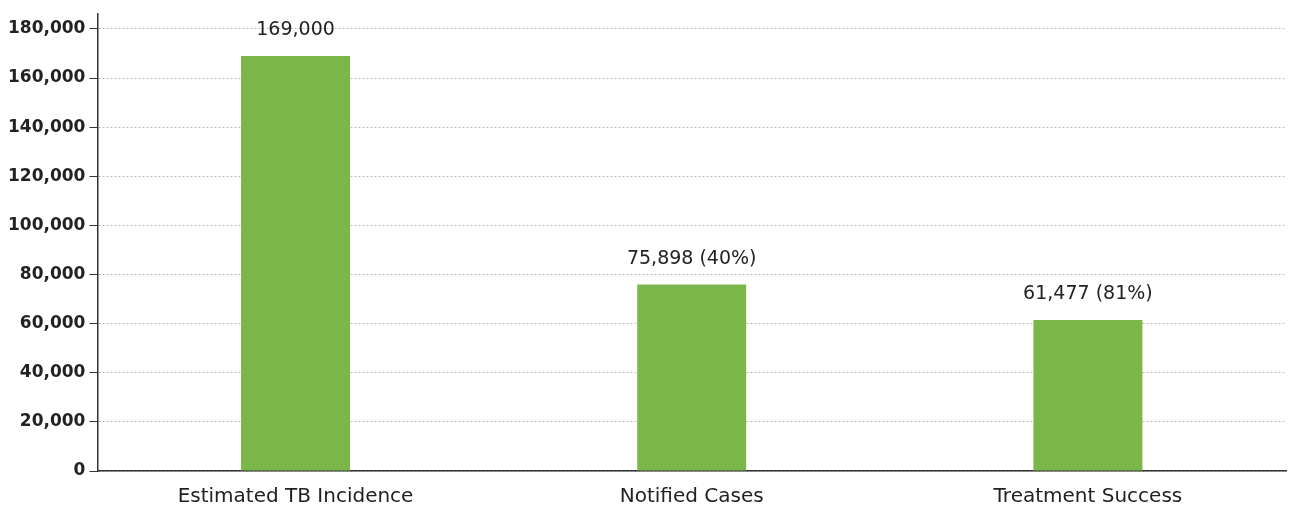 The height and width of the screenshot is (519, 1306). I want to click on y-tick-label: 160,000, so click(46, 76).